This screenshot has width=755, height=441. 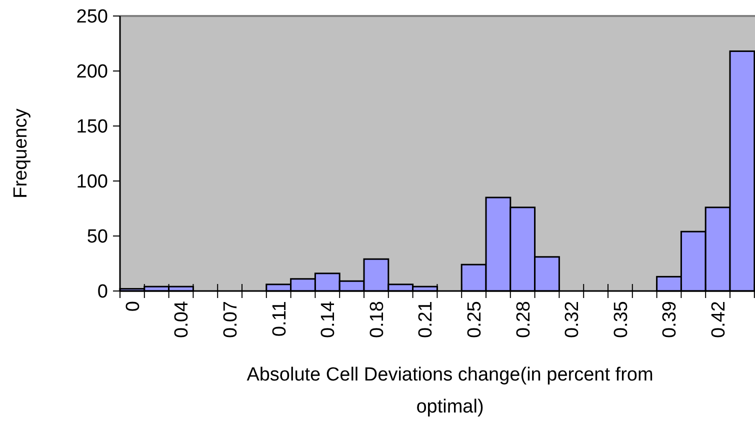 I want to click on y-tick-label: 100, so click(x=92, y=182).